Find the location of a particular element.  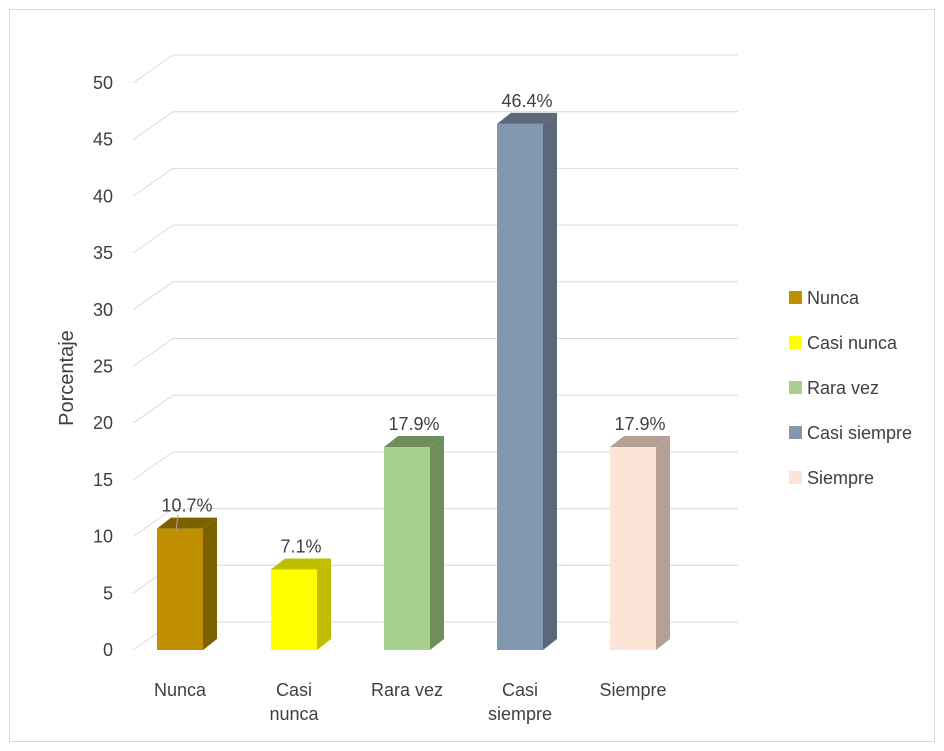

bar-casi-siempre: 46.4% is located at coordinates (527, 371).